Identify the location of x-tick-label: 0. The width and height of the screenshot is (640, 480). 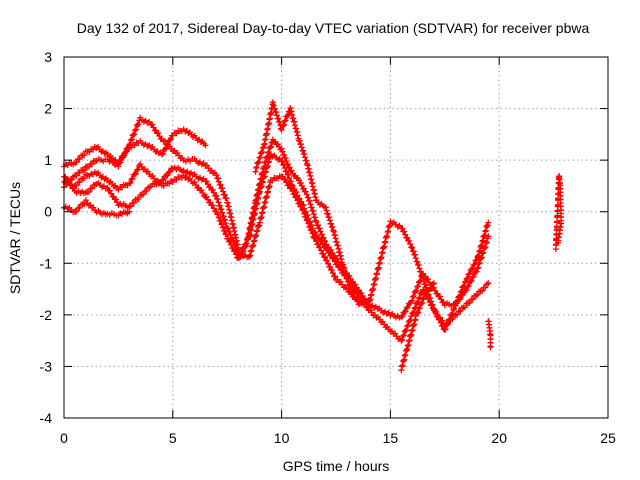
(64, 438).